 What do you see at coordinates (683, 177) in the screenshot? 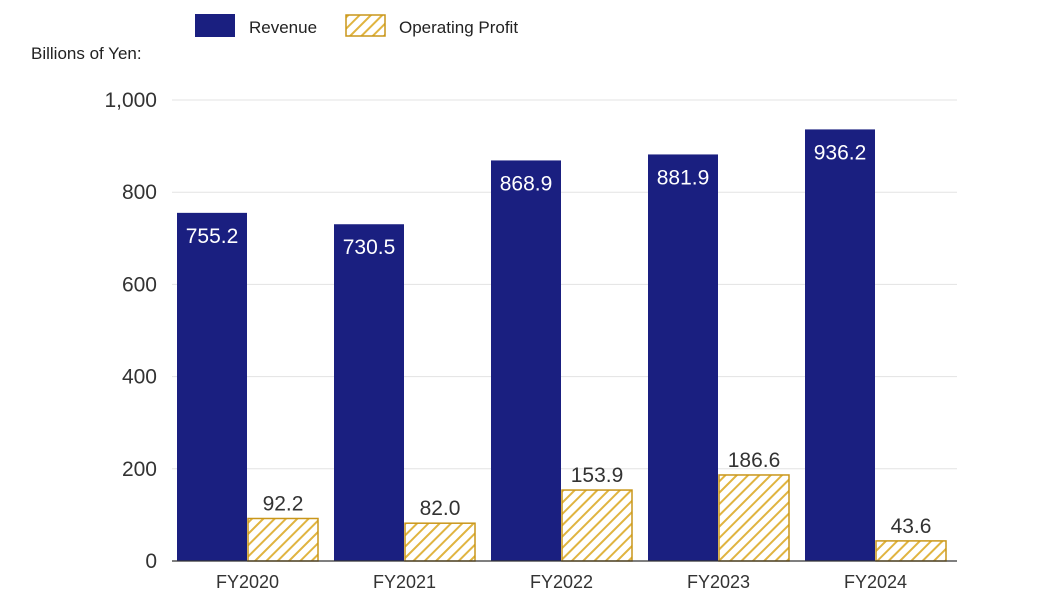
I see `revenue-value-label: 881.9` at bounding box center [683, 177].